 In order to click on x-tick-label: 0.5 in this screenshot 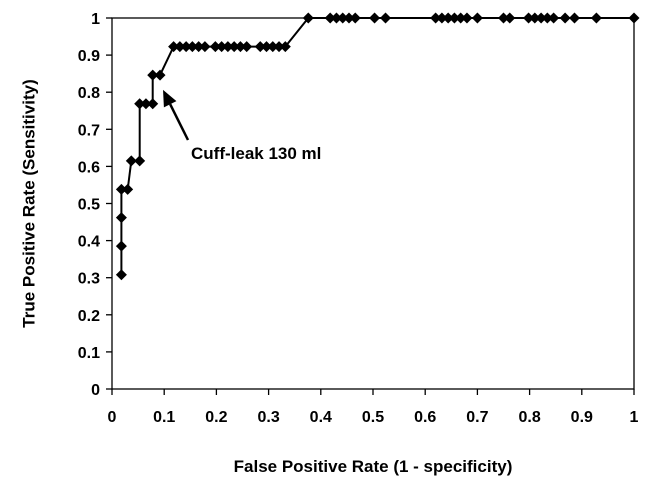, I will do `click(373, 417)`.